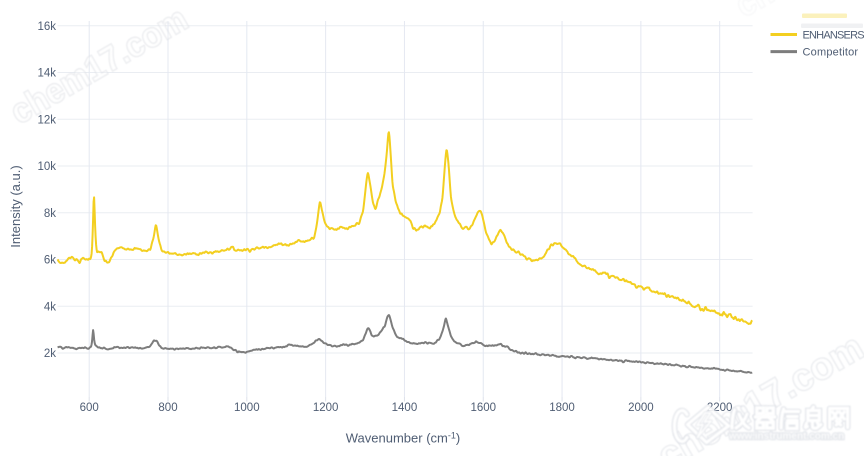 The width and height of the screenshot is (864, 456). I want to click on svg-text: 1200, so click(326, 408).